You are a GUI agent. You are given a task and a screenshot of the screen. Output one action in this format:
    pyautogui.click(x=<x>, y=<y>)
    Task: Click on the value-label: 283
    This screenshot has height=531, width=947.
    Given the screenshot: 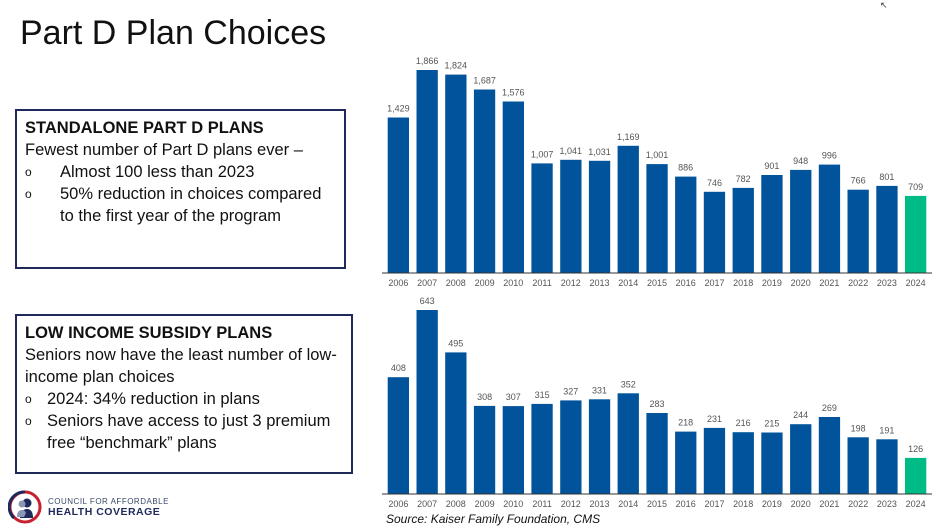 What is the action you would take?
    pyautogui.click(x=656, y=404)
    